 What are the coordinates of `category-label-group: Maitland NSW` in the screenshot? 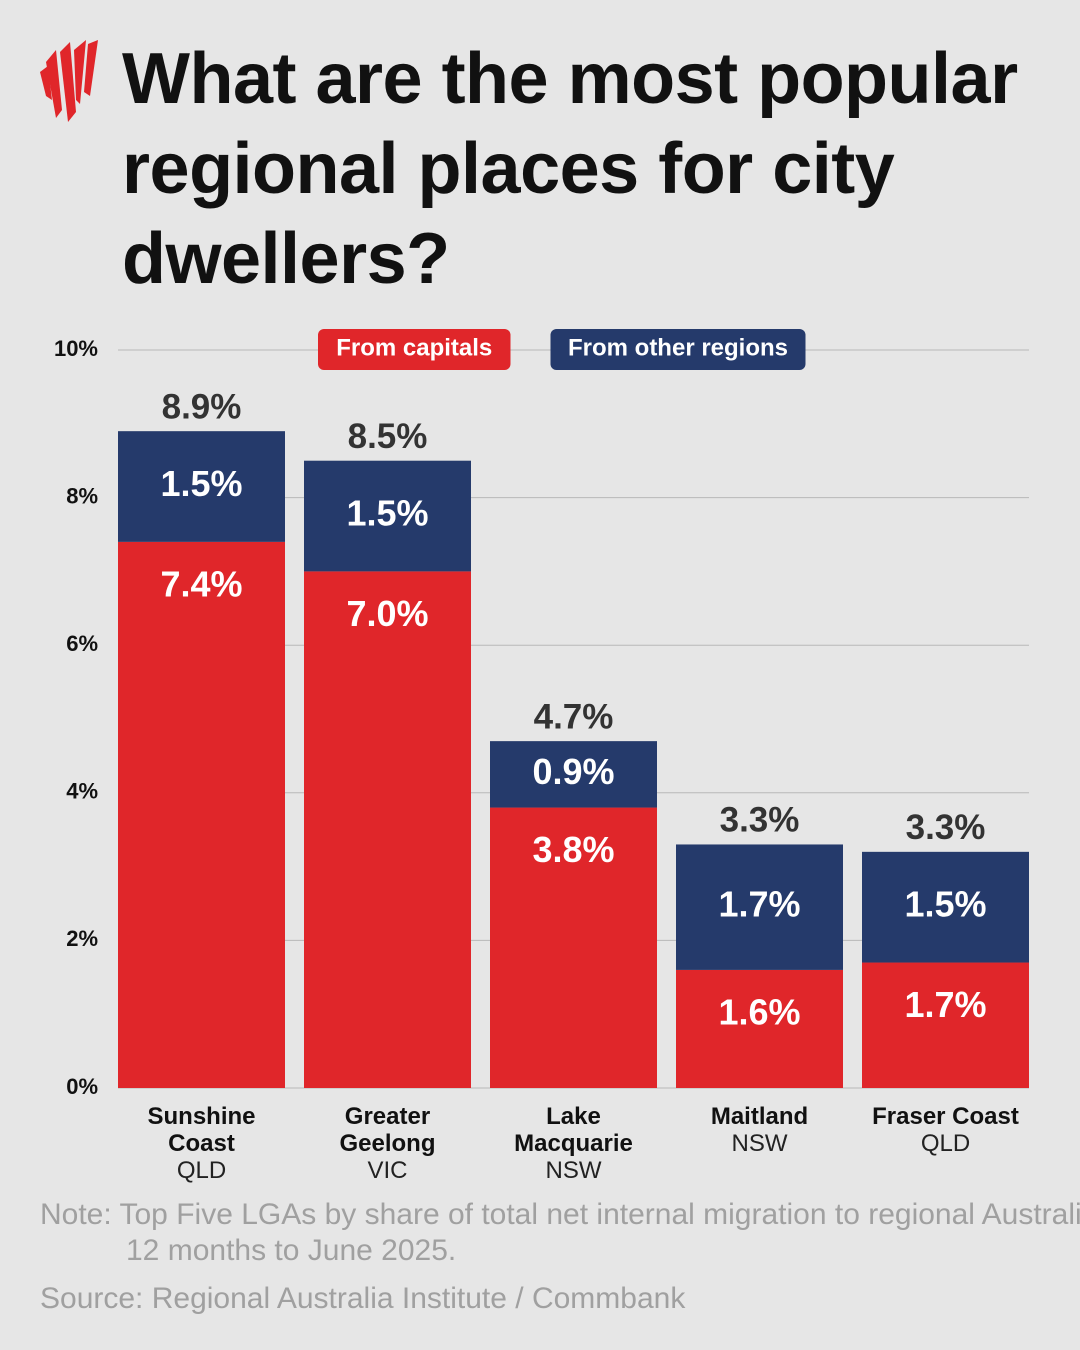 It's located at (760, 1130).